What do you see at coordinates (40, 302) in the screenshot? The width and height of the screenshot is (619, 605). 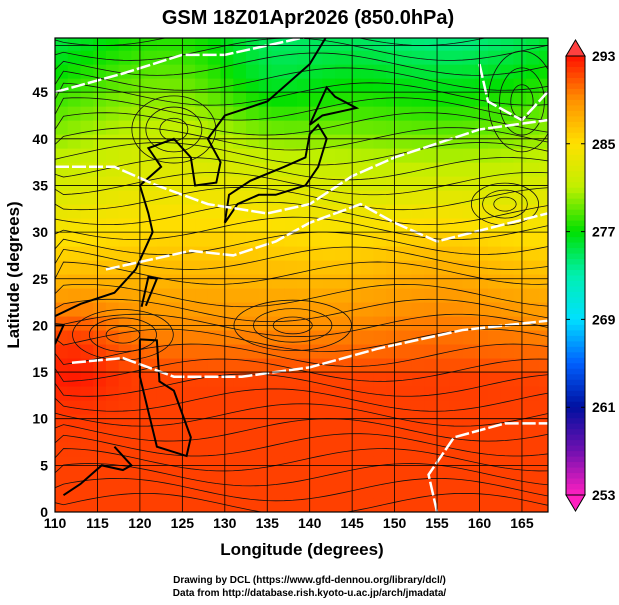 I see `y-tick-labels: 0 5 10 15 20 25 30 35 40 45` at bounding box center [40, 302].